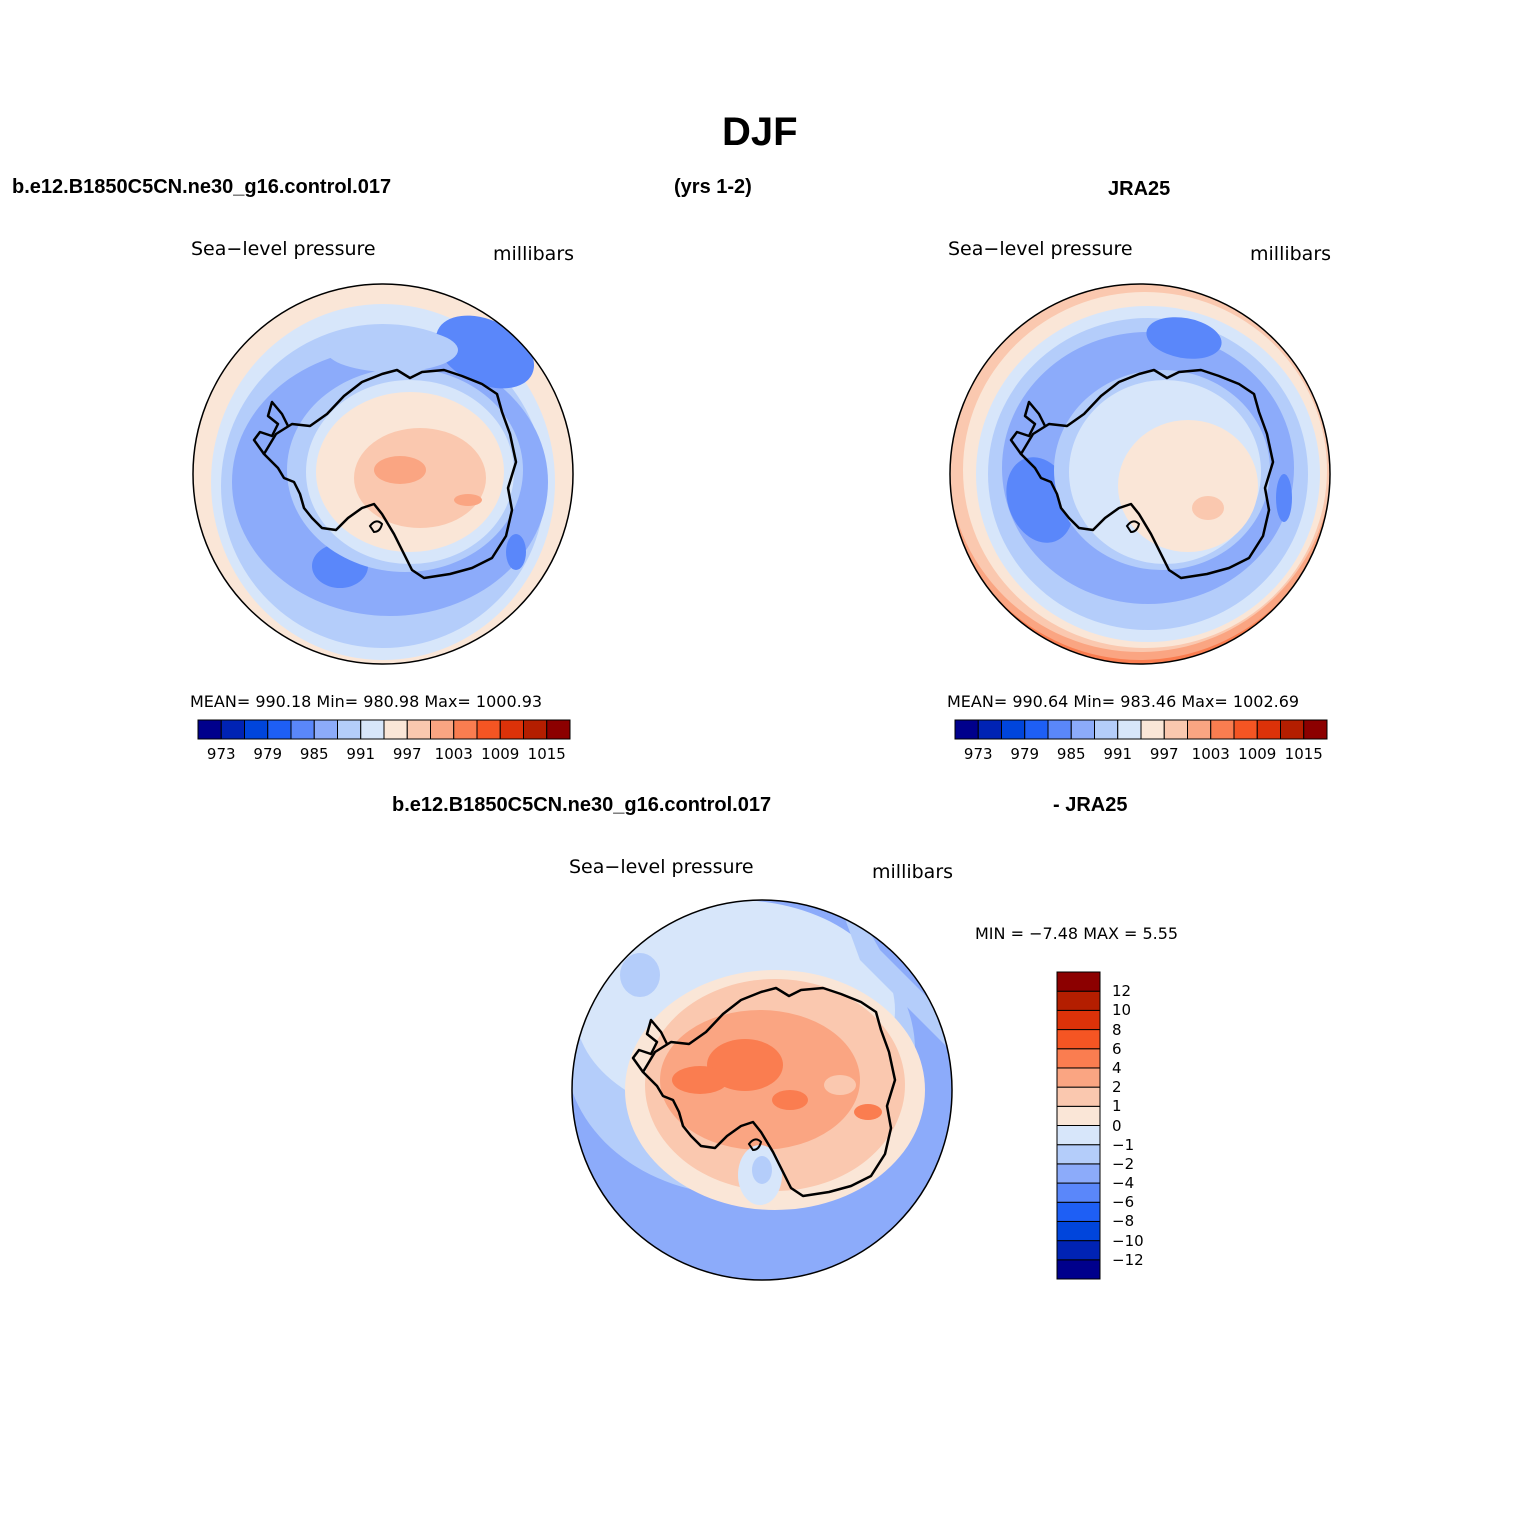 This screenshot has width=1525, height=1525. What do you see at coordinates (1123, 1221) in the screenshot?
I see `diff-colorbar-tick-label: −8` at bounding box center [1123, 1221].